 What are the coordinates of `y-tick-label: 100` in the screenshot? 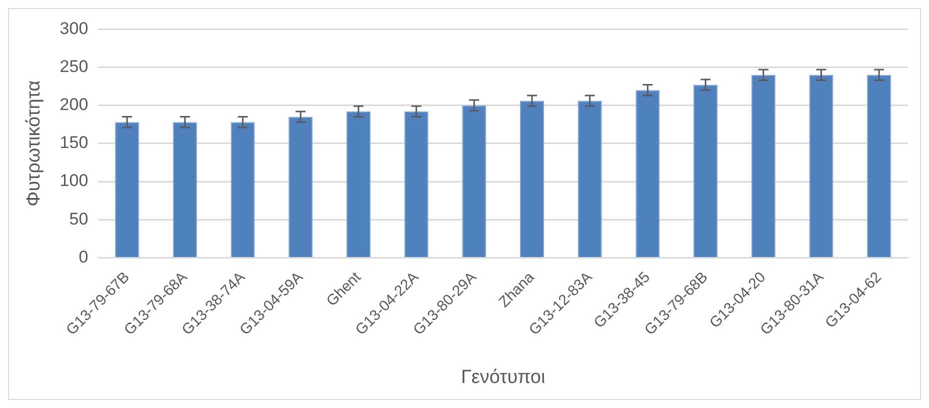 It's located at (74, 180).